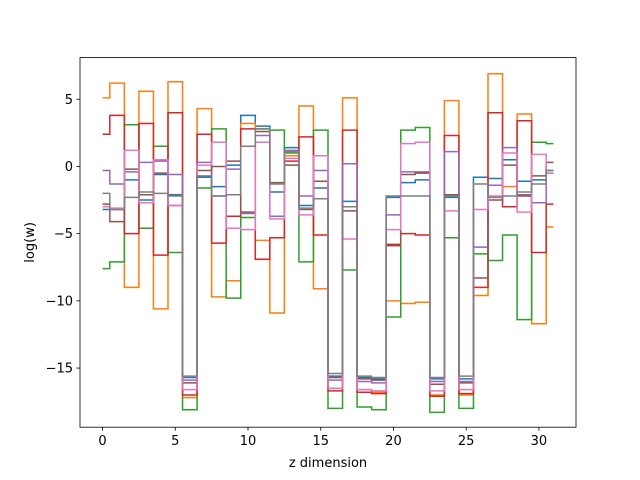 Image resolution: width=640 pixels, height=480 pixels. I want to click on y-tick-label: −15, so click(59, 369).